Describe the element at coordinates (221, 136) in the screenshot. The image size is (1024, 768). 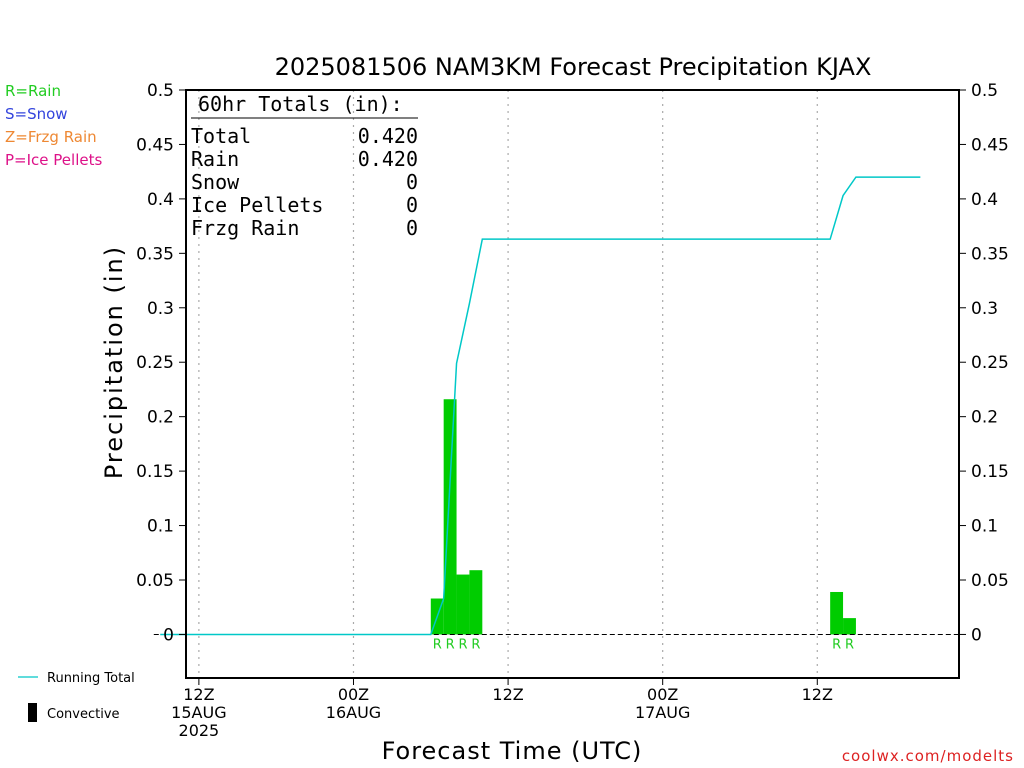
I see `totals-row-label: Total` at that location.